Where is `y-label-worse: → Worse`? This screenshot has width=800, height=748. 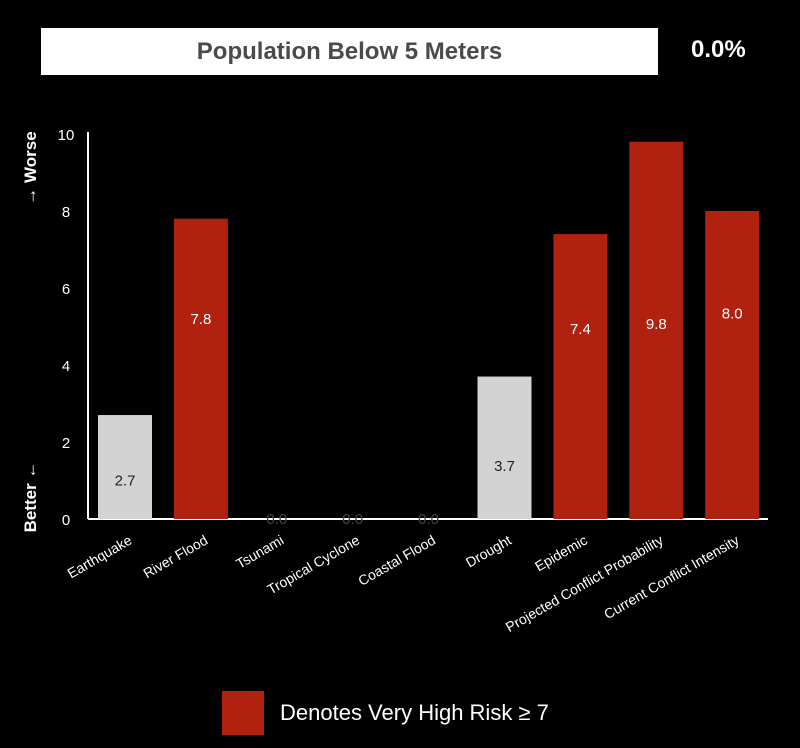 y-label-worse: → Worse is located at coordinates (30, 167).